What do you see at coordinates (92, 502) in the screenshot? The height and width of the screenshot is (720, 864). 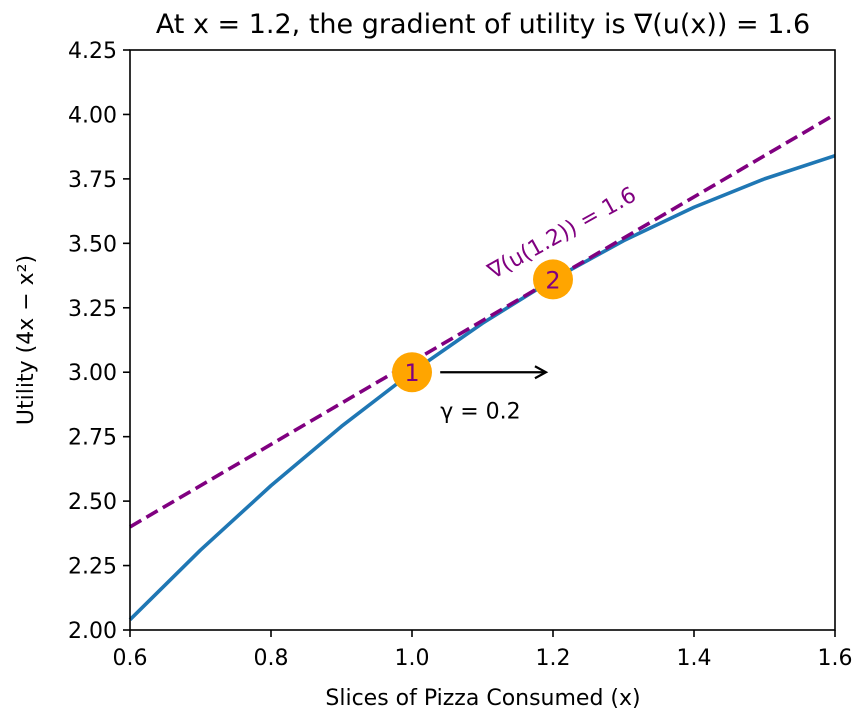 I see `y-tick-label: 2.50` at bounding box center [92, 502].